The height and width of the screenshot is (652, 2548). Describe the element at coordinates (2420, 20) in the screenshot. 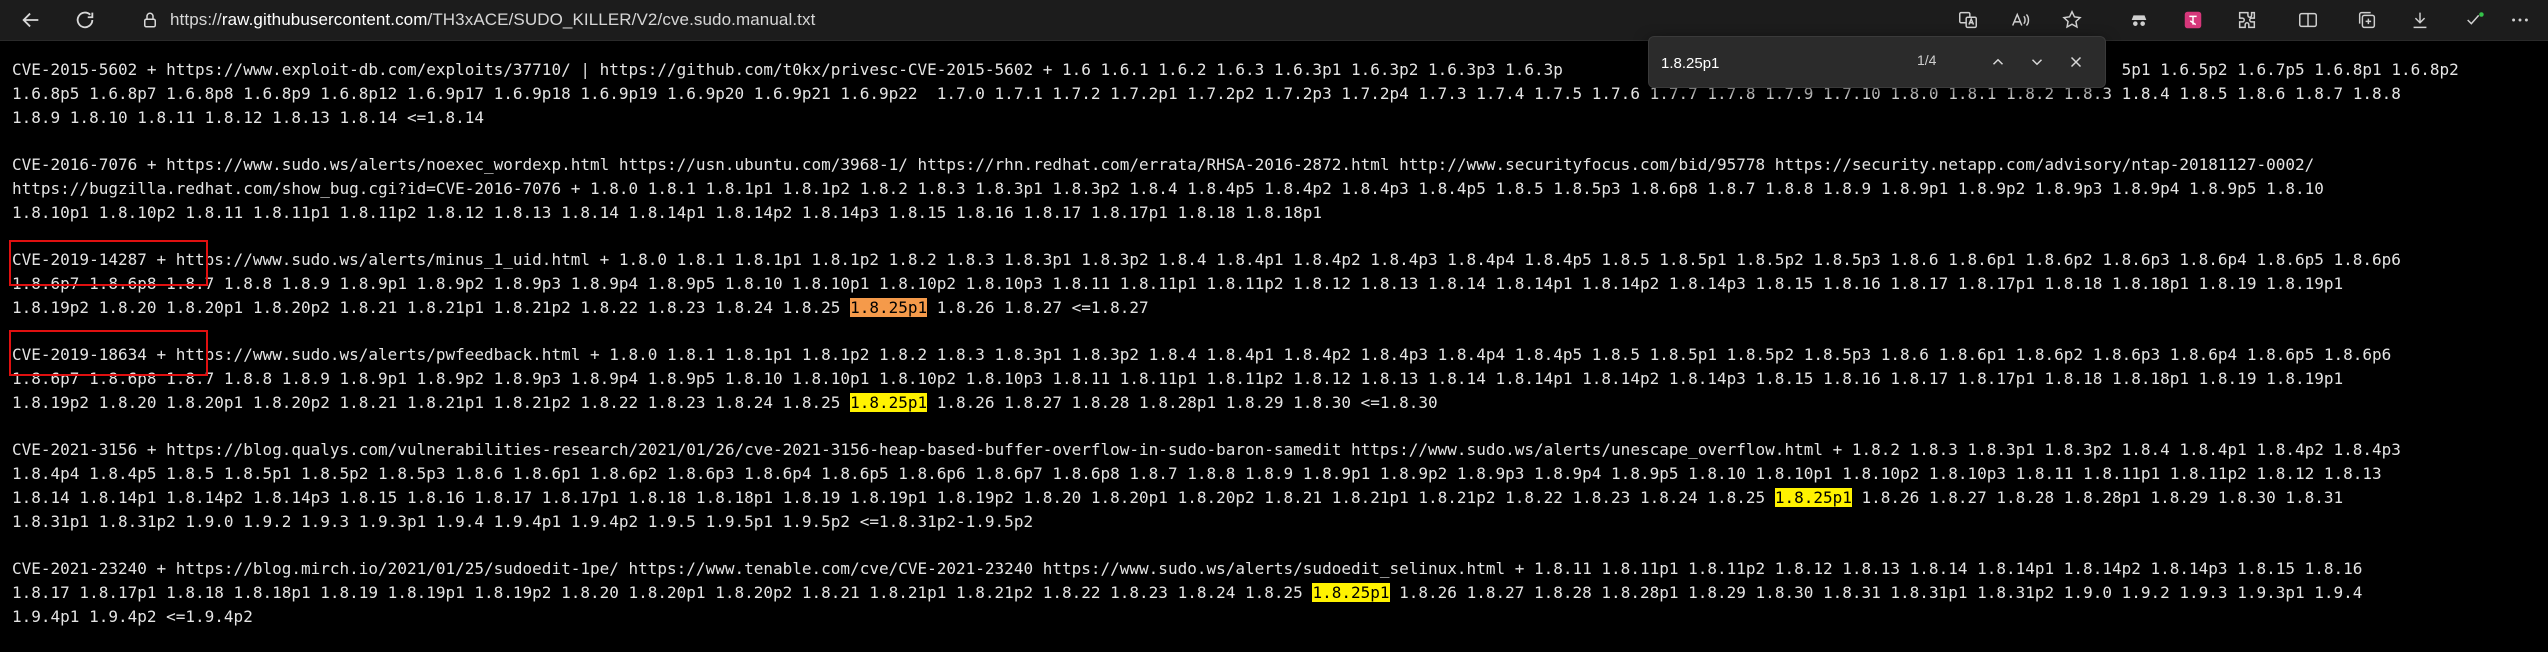

I see `download-icon` at that location.